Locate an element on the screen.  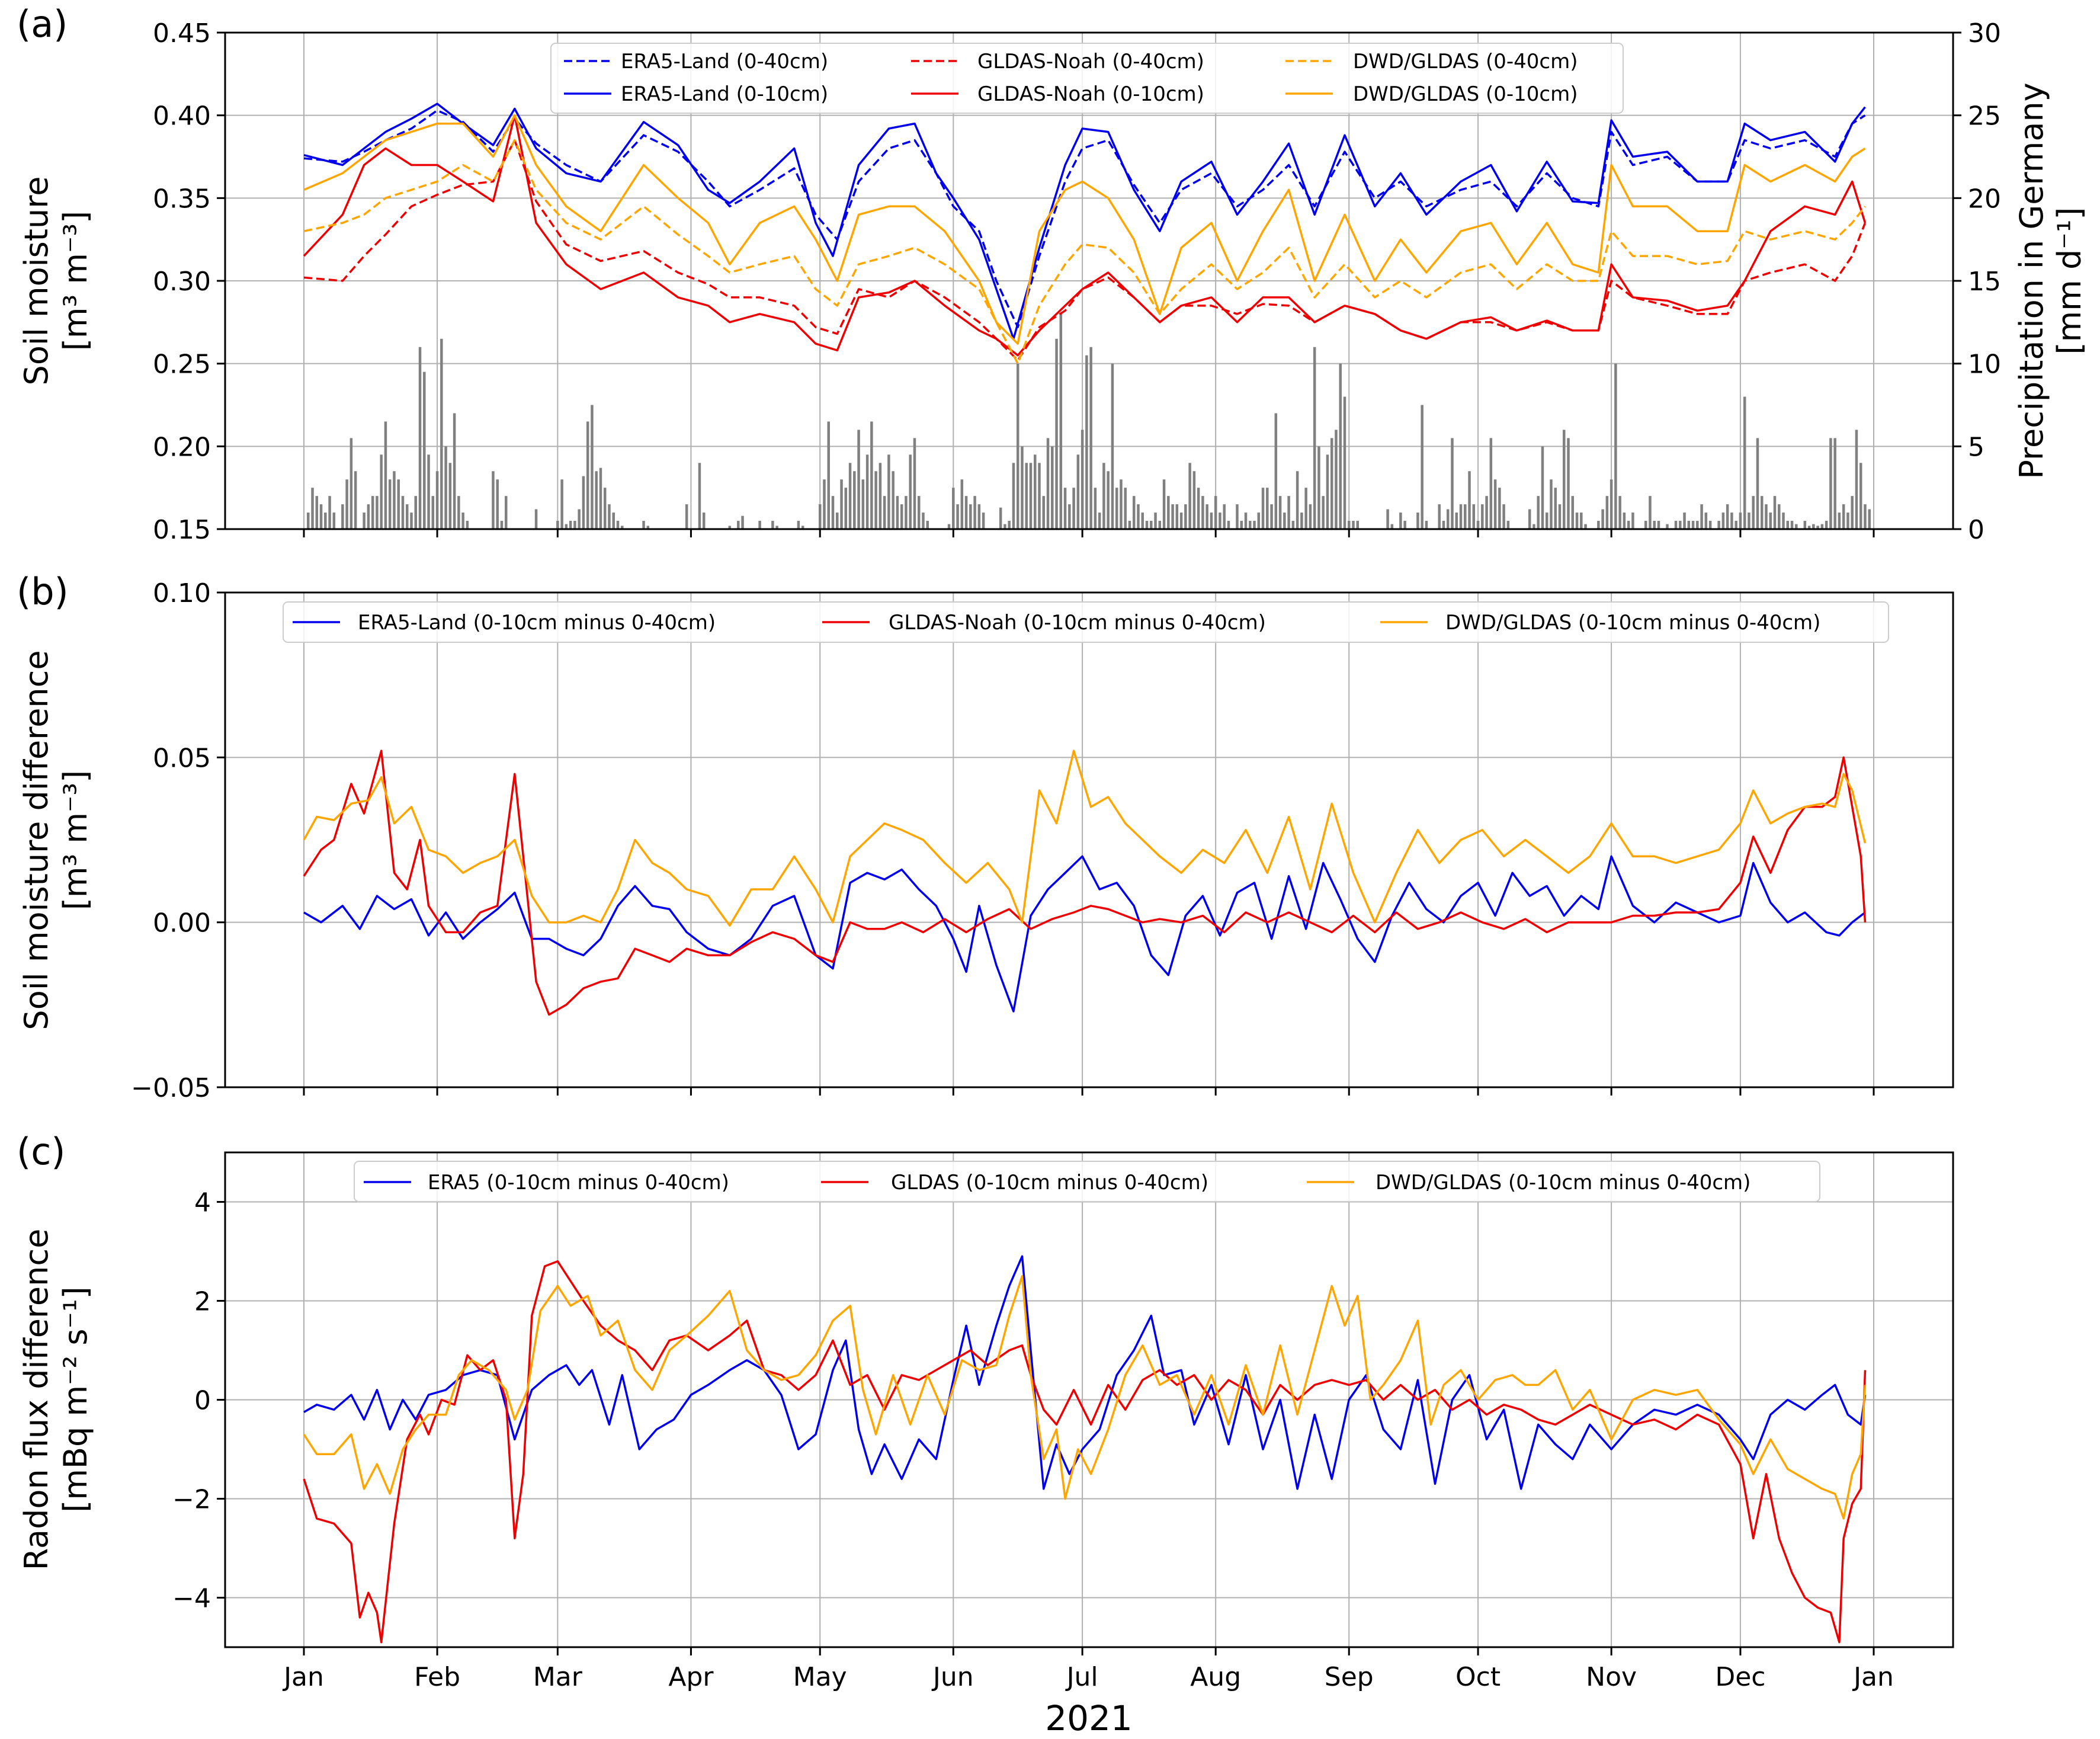
legend-b-dwd: DWD/GLDAS (0-10cm minus 0-40cm) is located at coordinates (1632, 623).